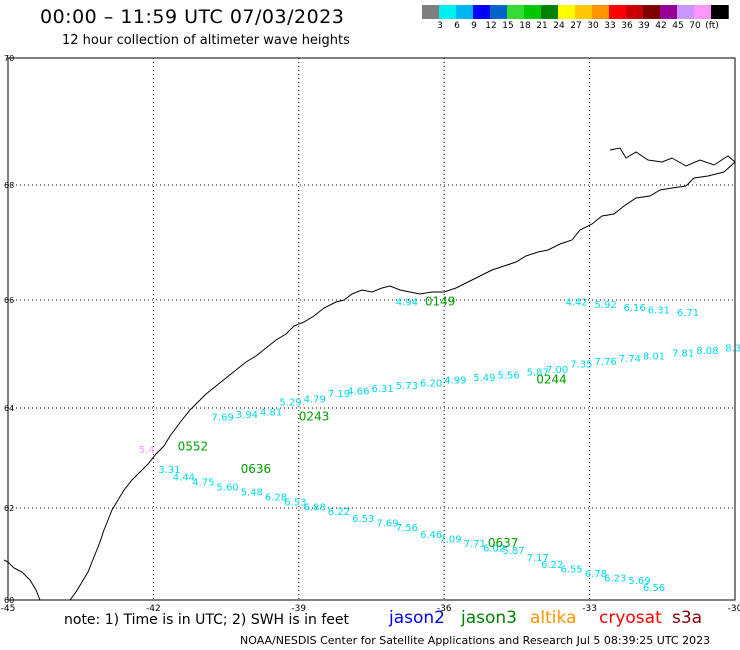 The image size is (740, 650). What do you see at coordinates (635, 308) in the screenshot?
I see `wave-height-label: 6.16` at bounding box center [635, 308].